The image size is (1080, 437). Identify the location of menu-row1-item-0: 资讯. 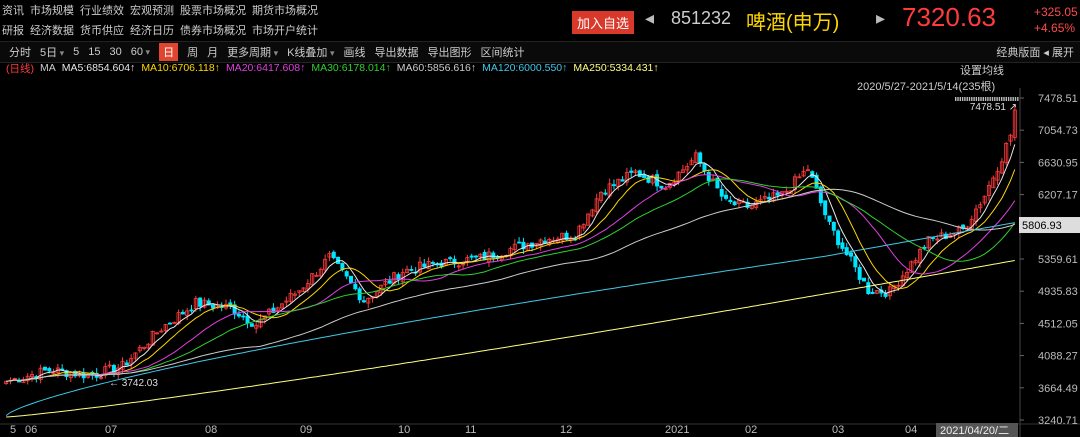
(13, 11).